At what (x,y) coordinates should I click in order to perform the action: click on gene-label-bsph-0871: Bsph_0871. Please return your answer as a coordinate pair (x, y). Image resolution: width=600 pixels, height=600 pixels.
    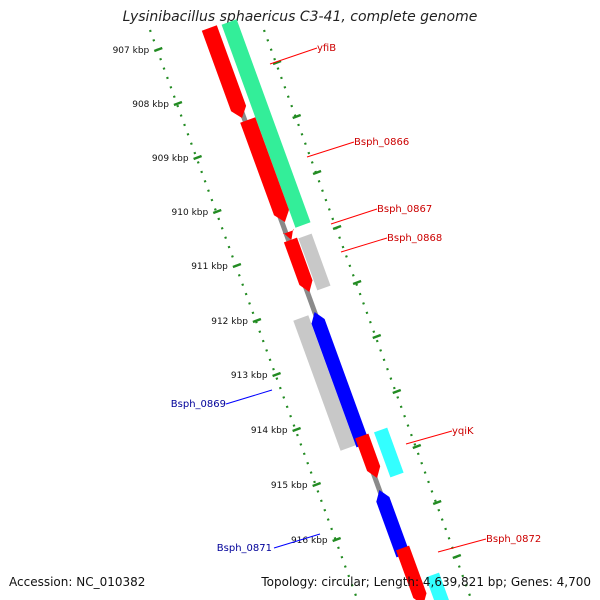
    Looking at the image, I should click on (244, 548).